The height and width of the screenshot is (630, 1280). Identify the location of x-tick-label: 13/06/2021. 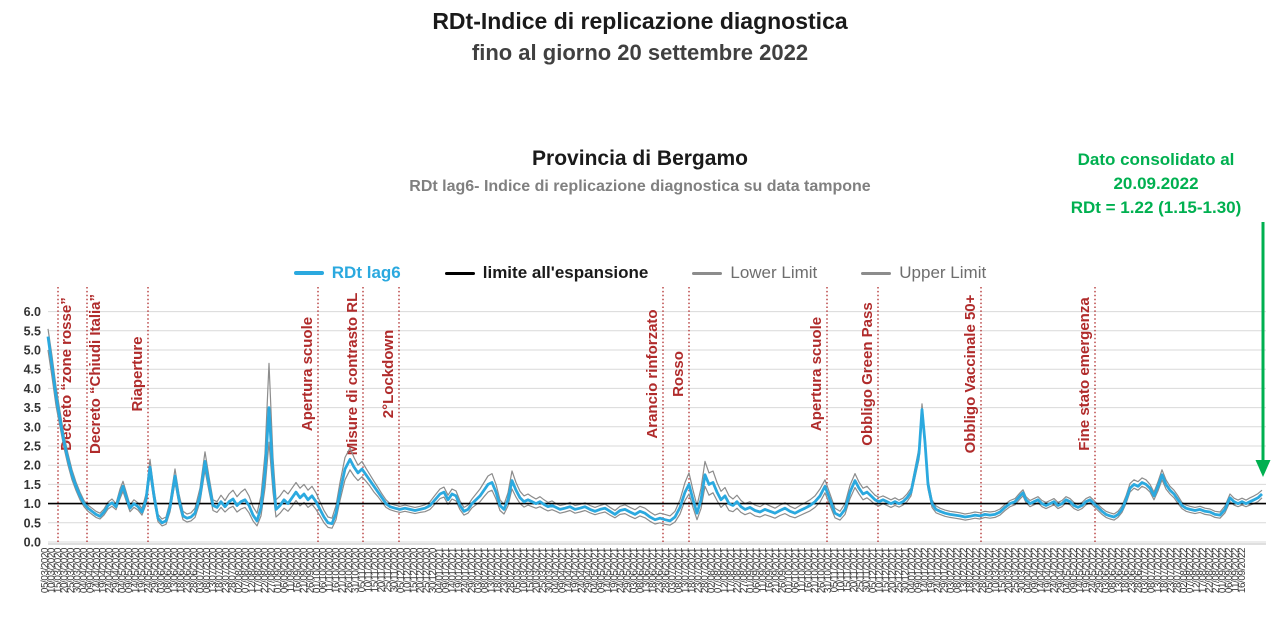
(647, 570).